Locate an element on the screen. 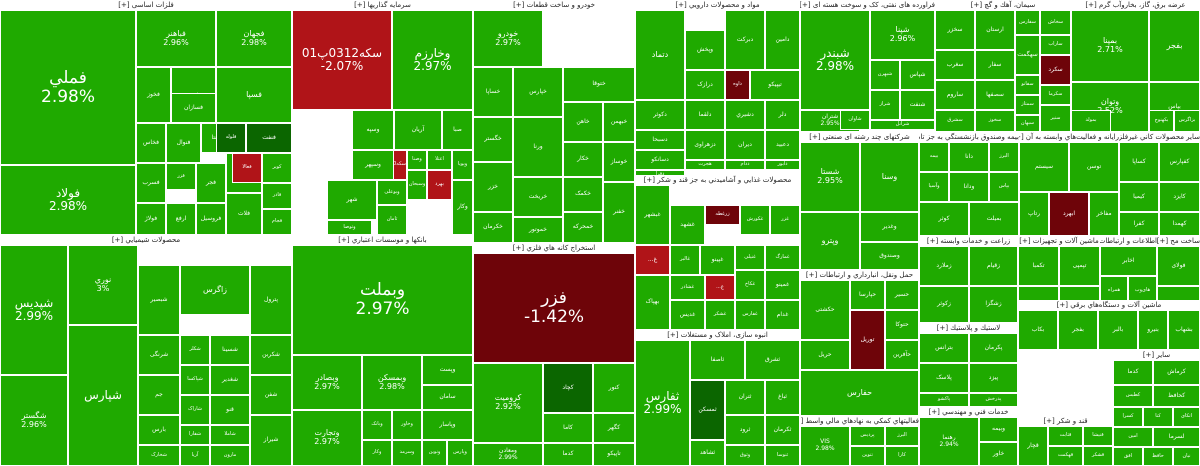 The height and width of the screenshot is (466, 1200). tile-خبهمن: خبهمن is located at coordinates (619, 122).